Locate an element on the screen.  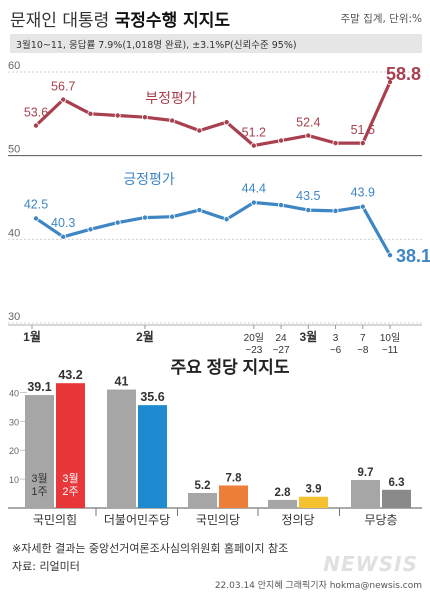
bar-y-tick-label: 10 is located at coordinates (14, 480).